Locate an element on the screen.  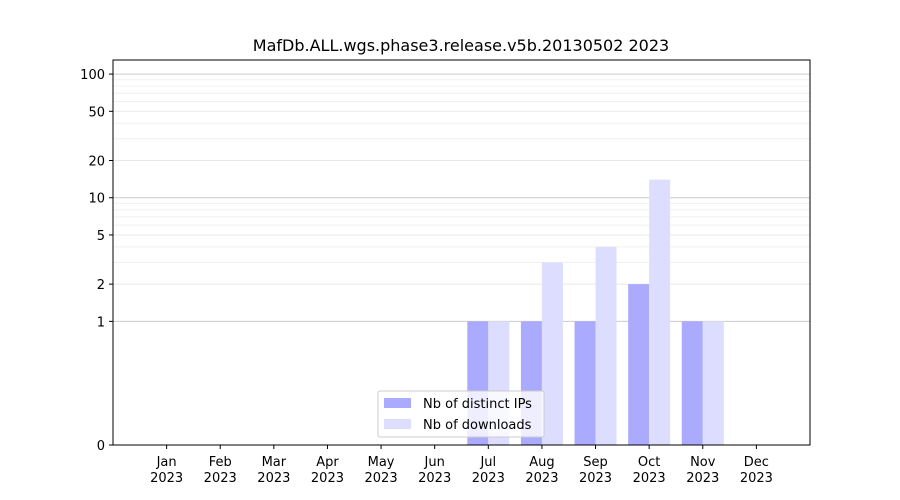
y-tick-label: 2 is located at coordinates (101, 285).